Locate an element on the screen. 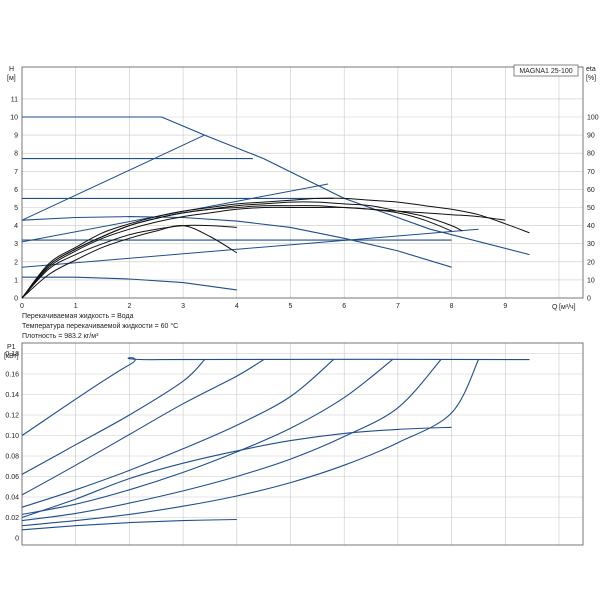  flow-tick-label: 0 is located at coordinates (22, 306).